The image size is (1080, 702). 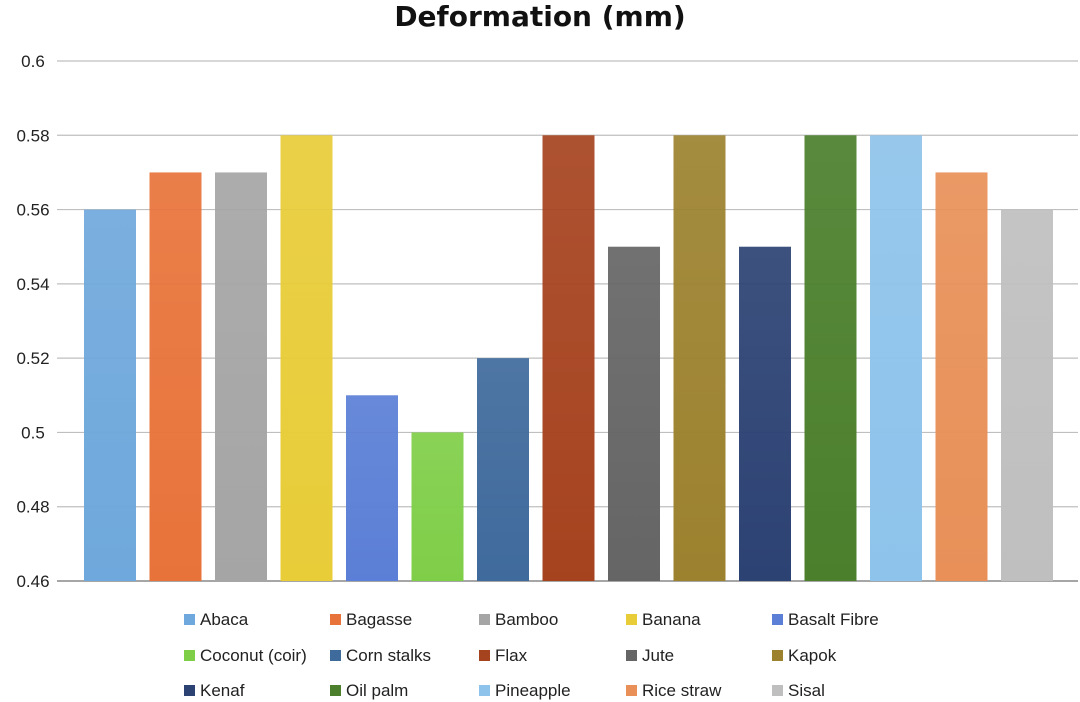 What do you see at coordinates (961, 376) in the screenshot?
I see `bar-rice-straw` at bounding box center [961, 376].